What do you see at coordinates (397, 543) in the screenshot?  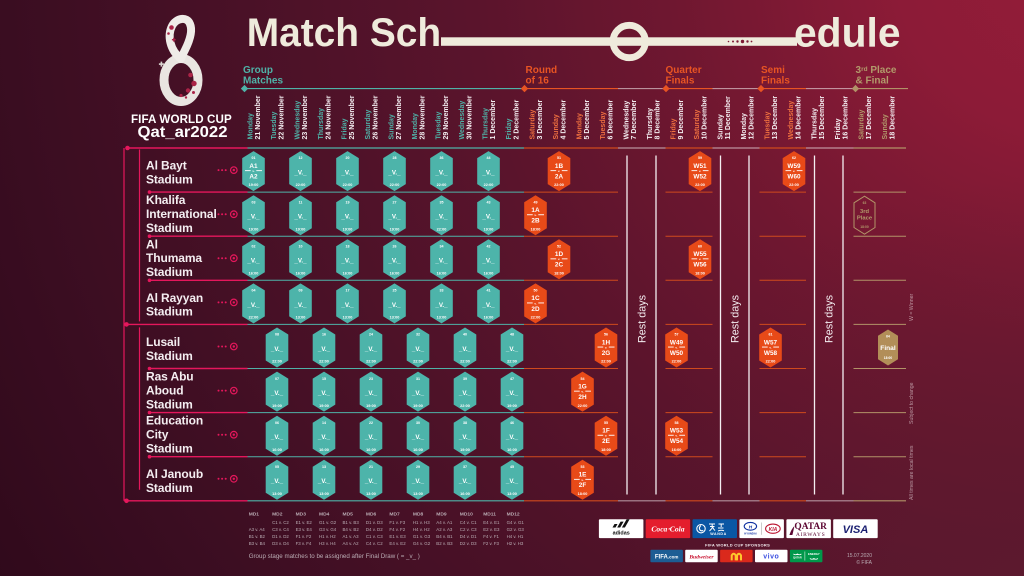 I see `svg-text: E4 v. E2` at bounding box center [397, 543].